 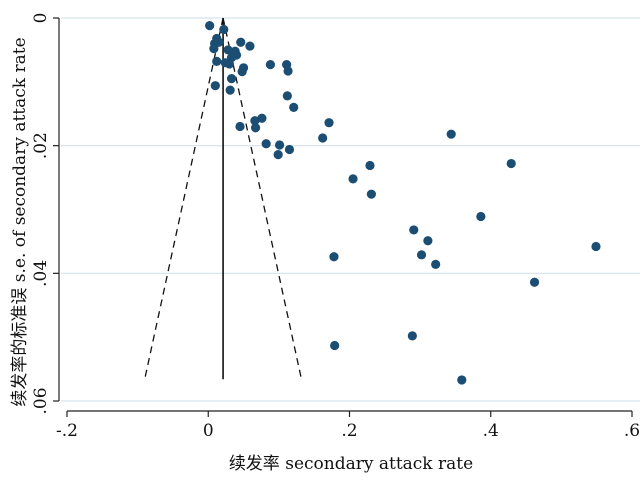 I want to click on y-tick-label: 0, so click(x=41, y=18).